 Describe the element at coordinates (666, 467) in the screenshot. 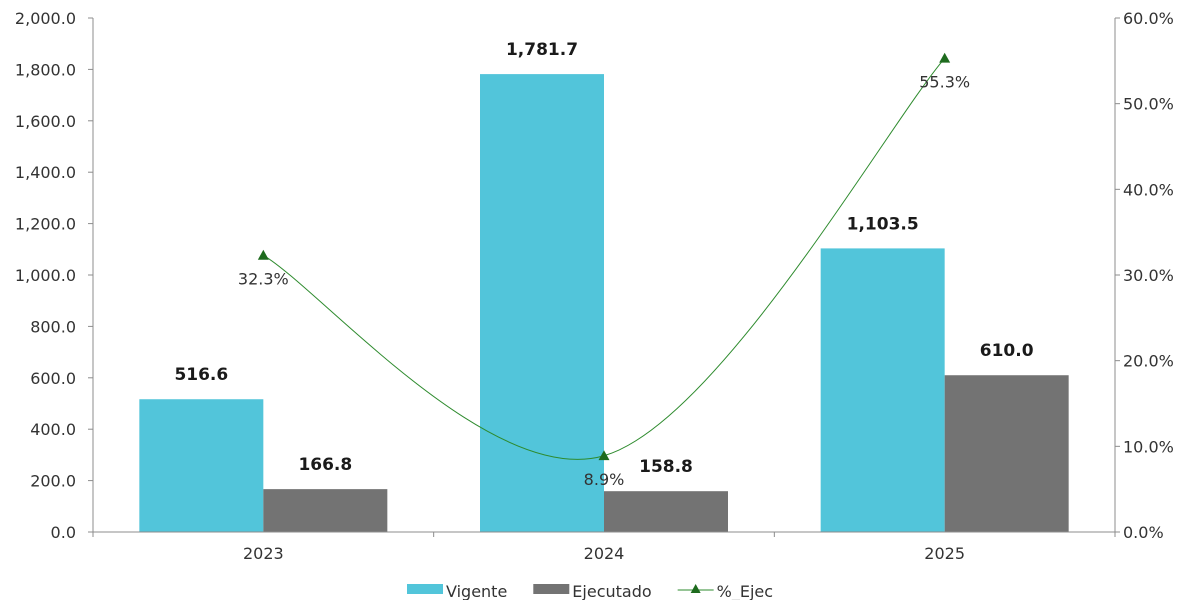

I see `bar-data-label: 158.8` at that location.